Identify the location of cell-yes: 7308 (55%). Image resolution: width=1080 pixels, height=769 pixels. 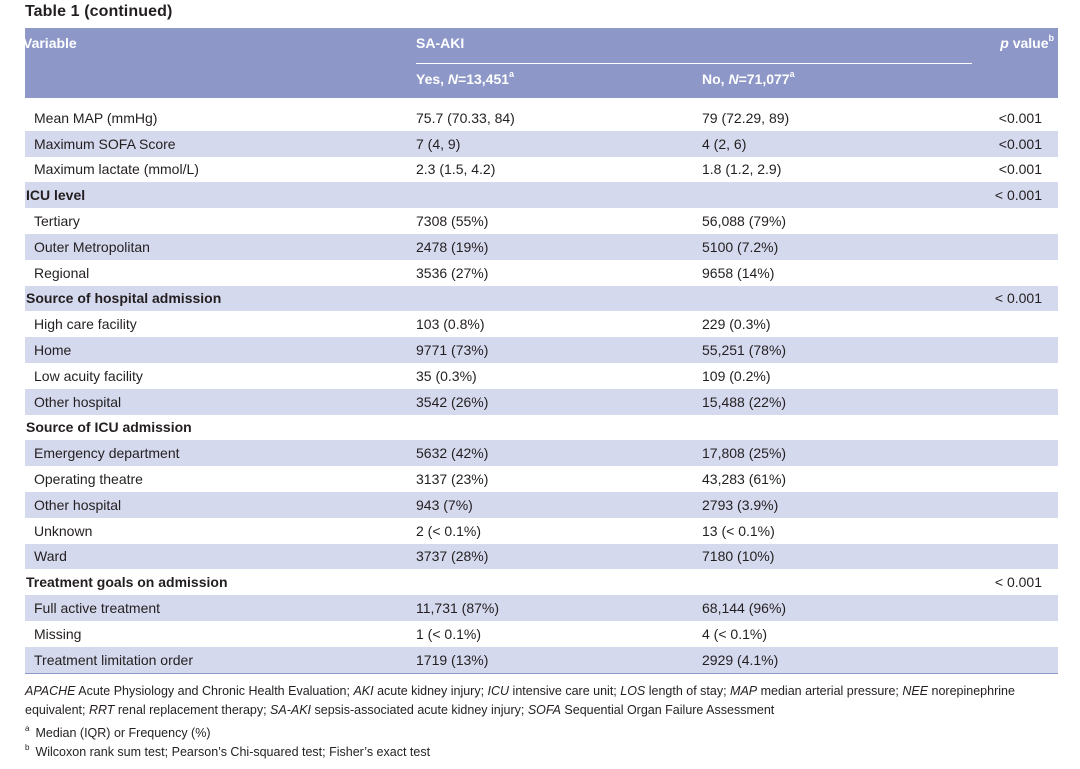
(452, 221).